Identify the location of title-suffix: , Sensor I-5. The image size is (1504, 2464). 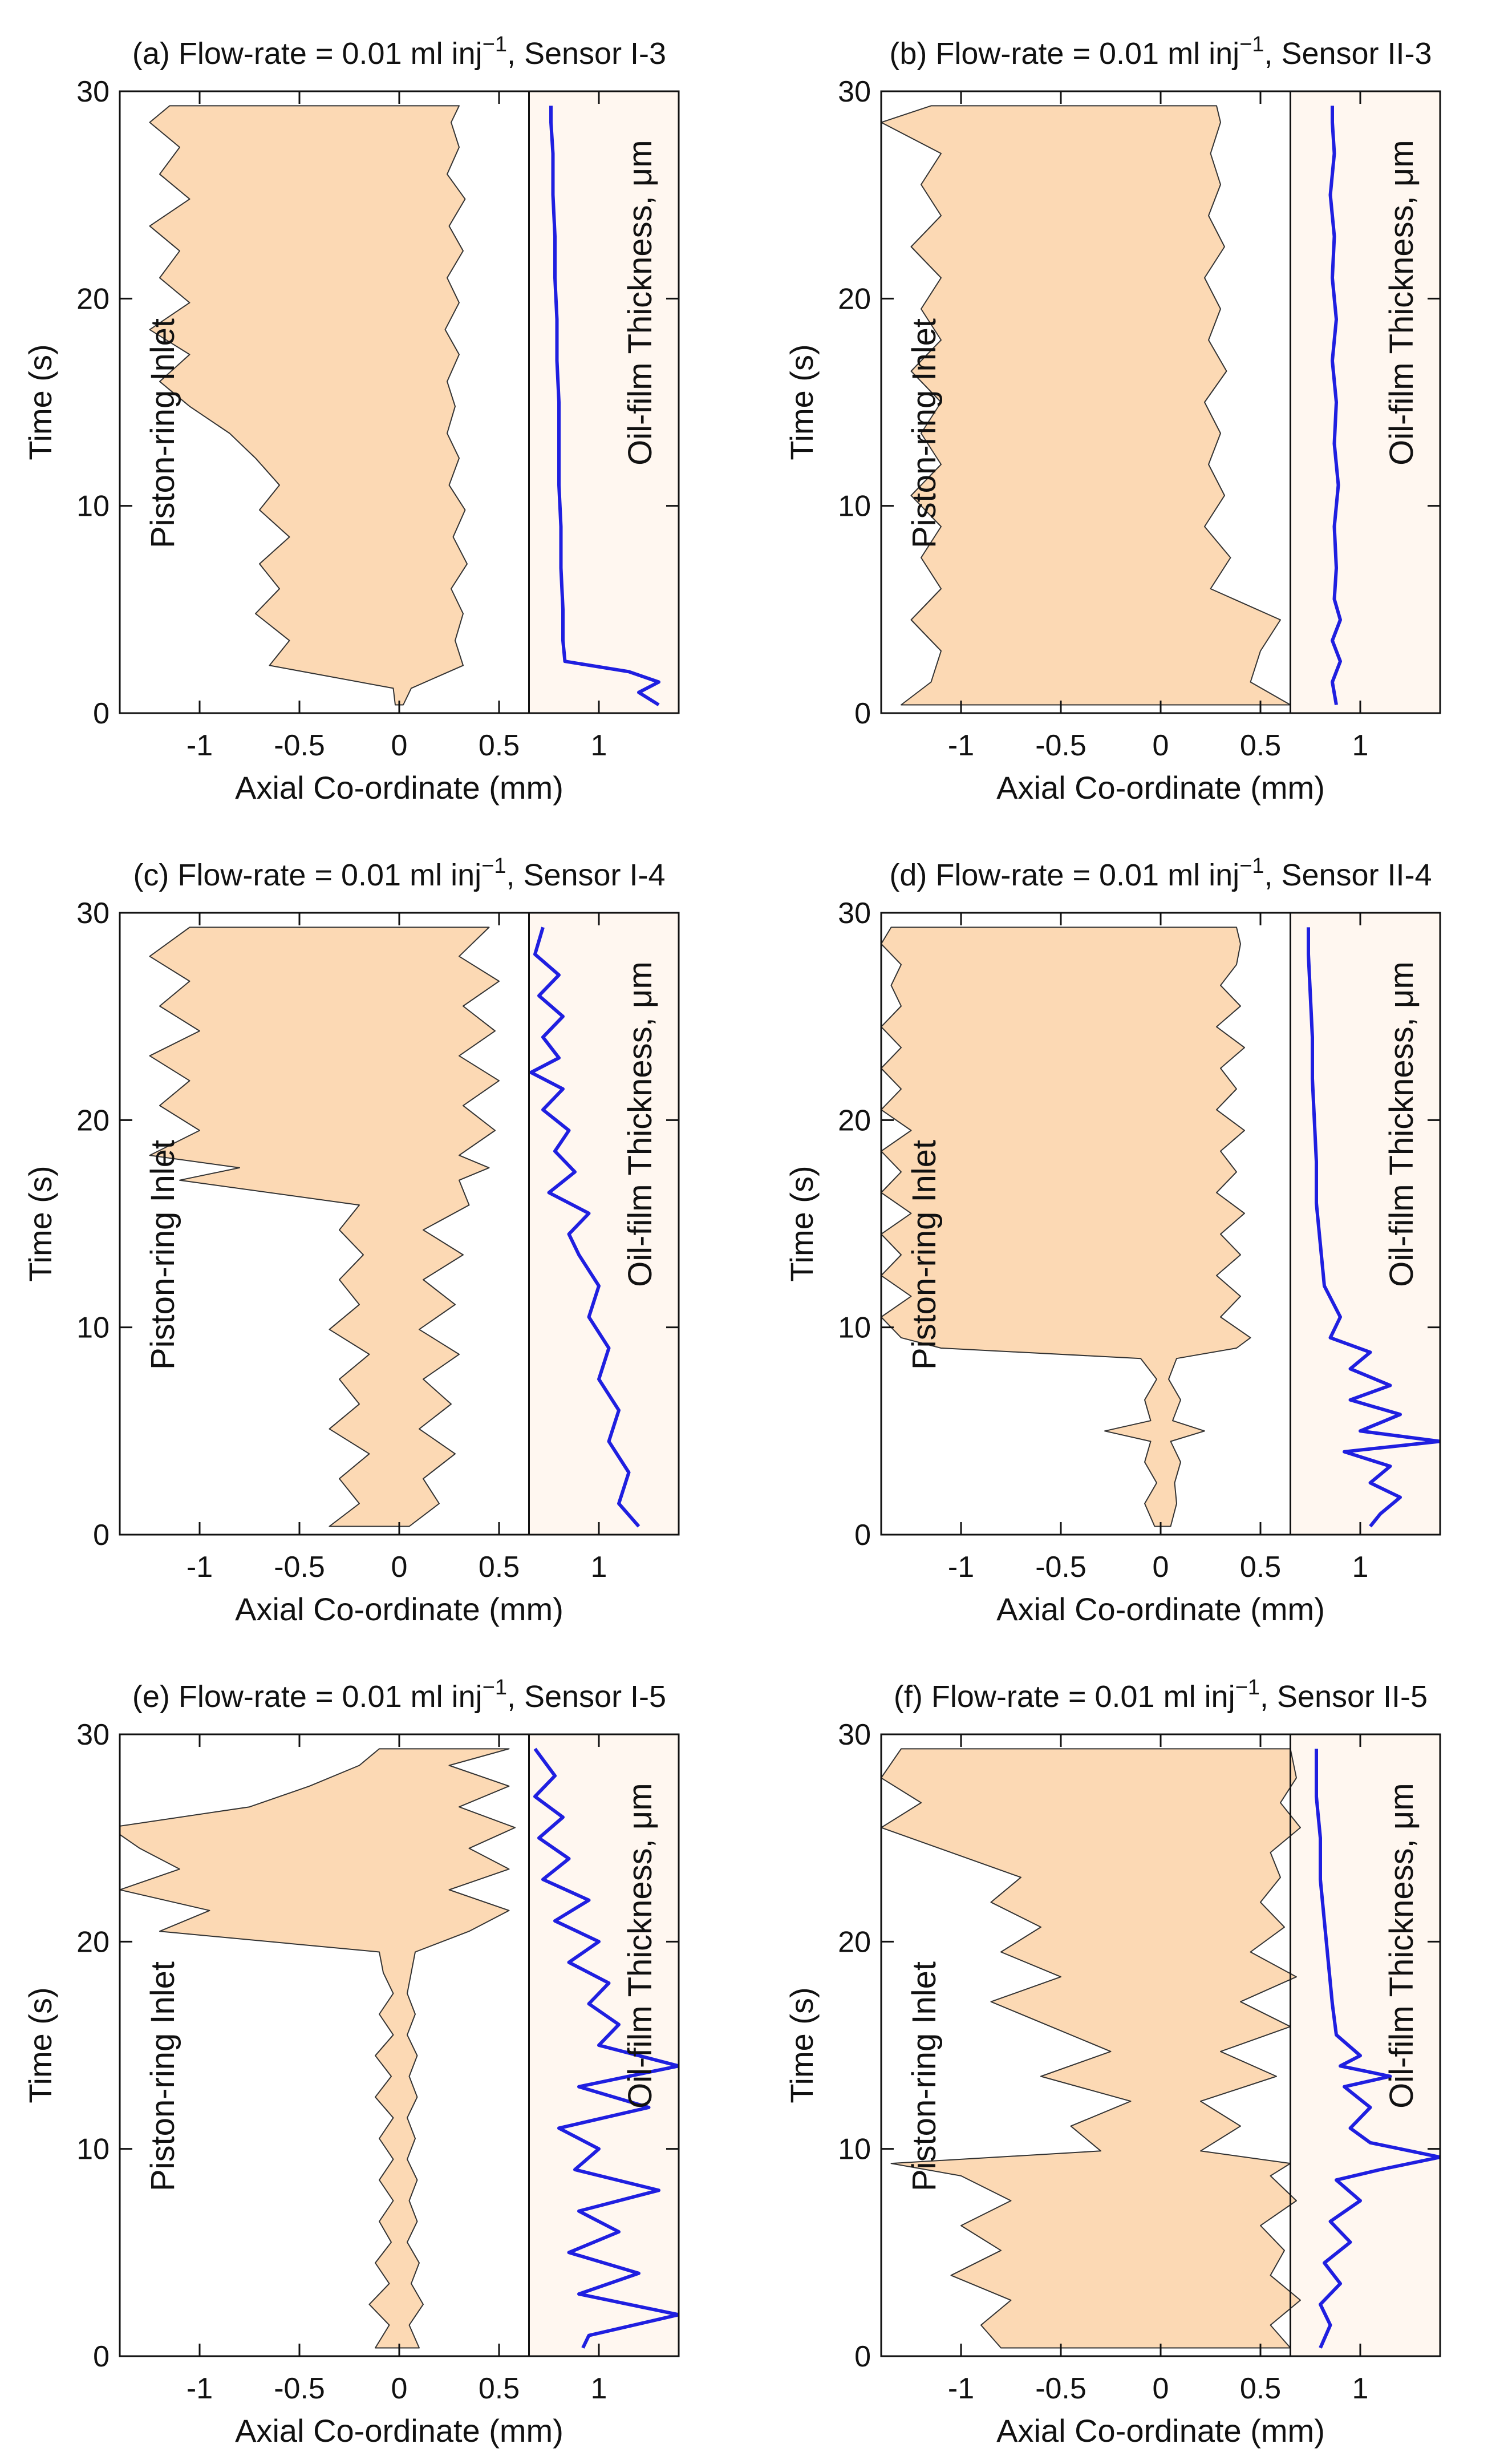
(586, 1697).